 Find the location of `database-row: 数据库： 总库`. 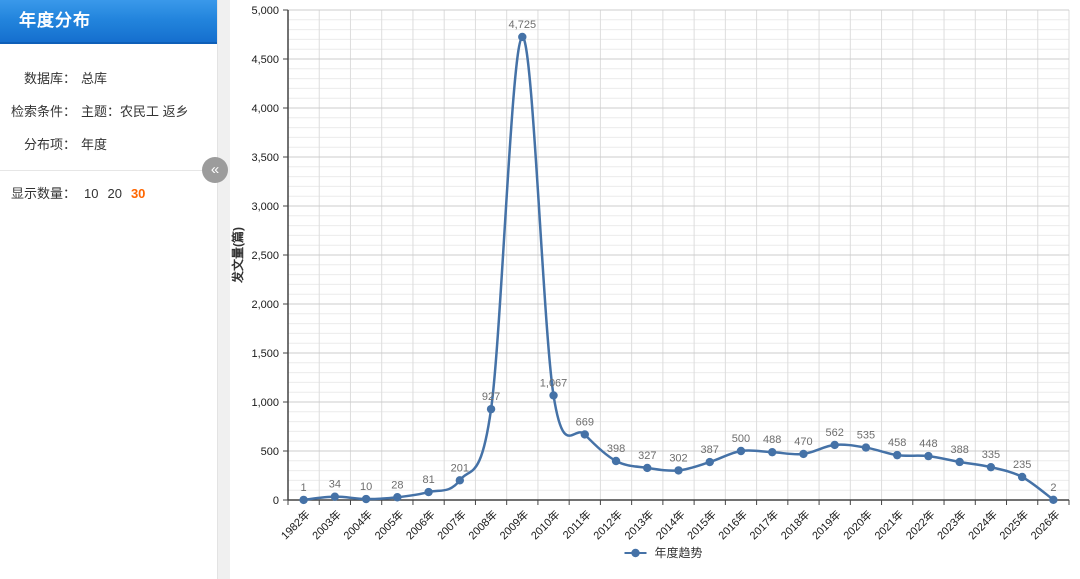

database-row: 数据库： 总库 is located at coordinates (108, 79).